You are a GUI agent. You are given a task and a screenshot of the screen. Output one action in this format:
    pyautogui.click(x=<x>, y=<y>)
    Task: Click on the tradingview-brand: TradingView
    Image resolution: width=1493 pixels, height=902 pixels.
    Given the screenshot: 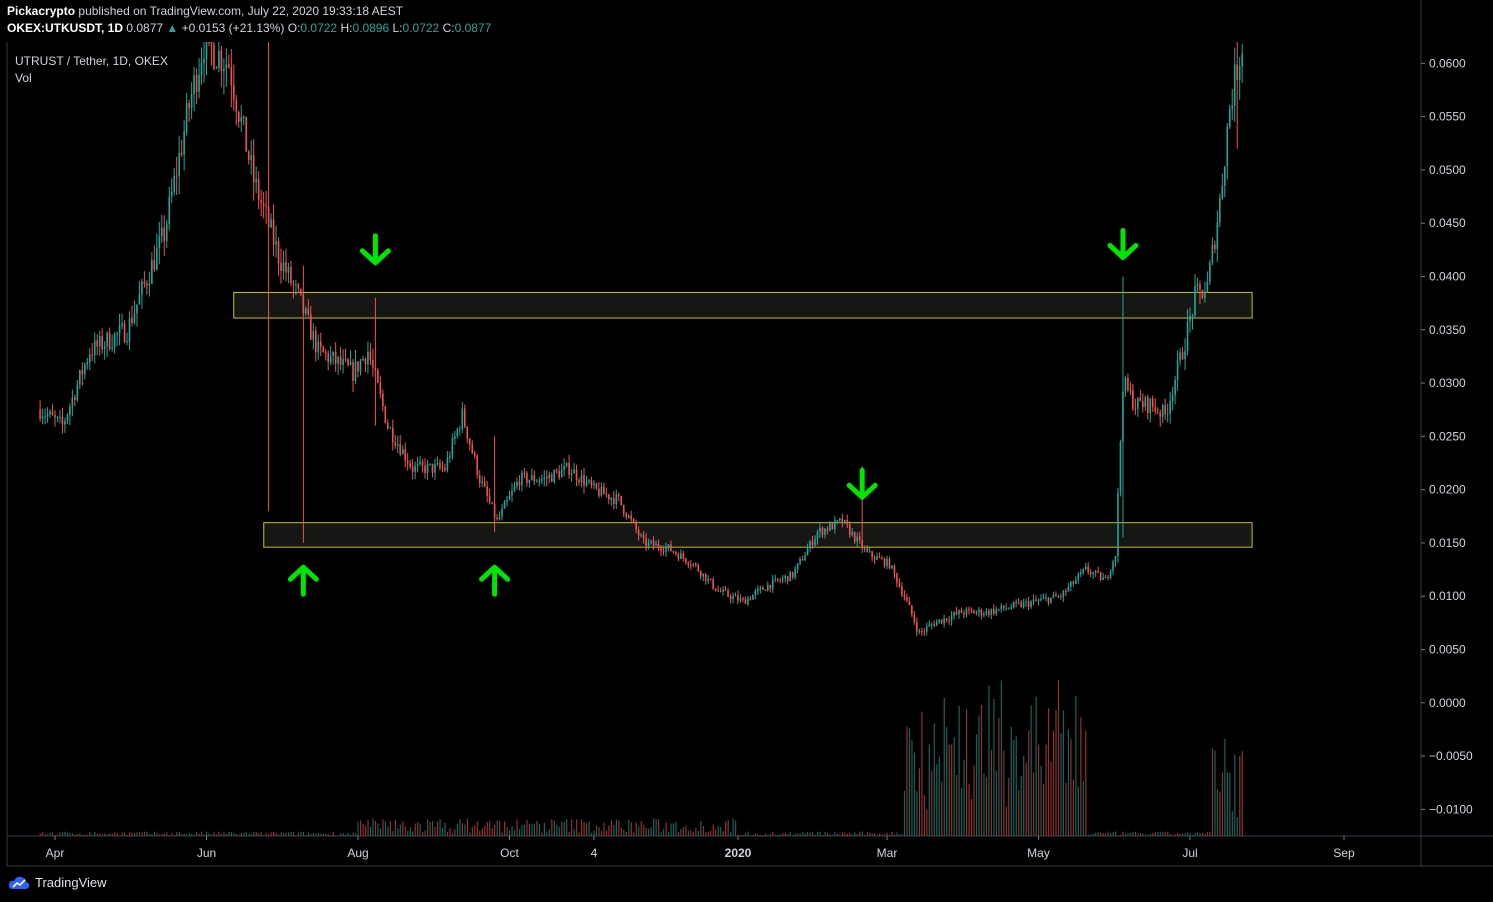 What is the action you would take?
    pyautogui.click(x=57, y=882)
    